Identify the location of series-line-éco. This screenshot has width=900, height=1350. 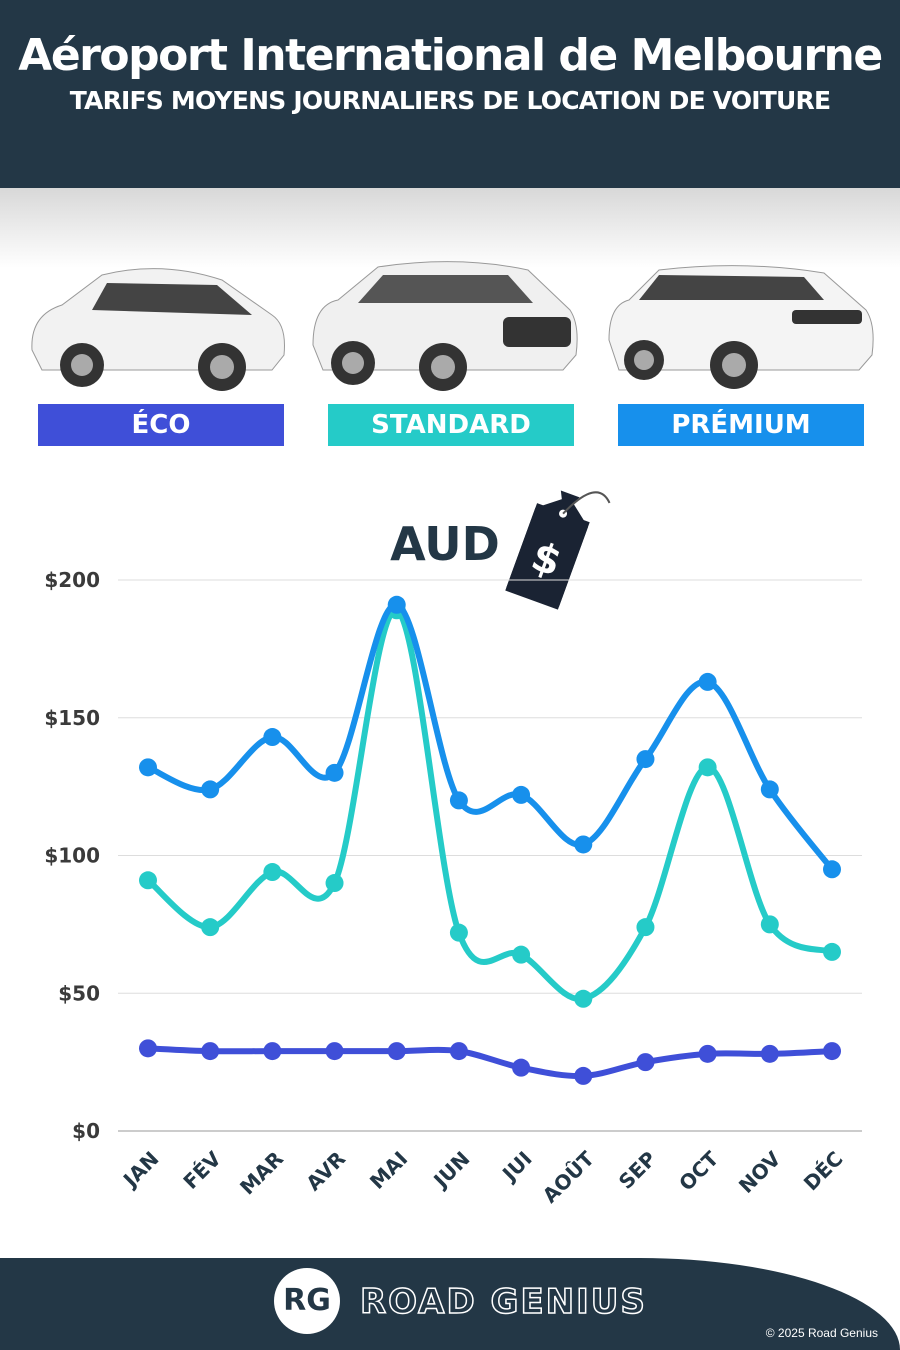
(490, 1062).